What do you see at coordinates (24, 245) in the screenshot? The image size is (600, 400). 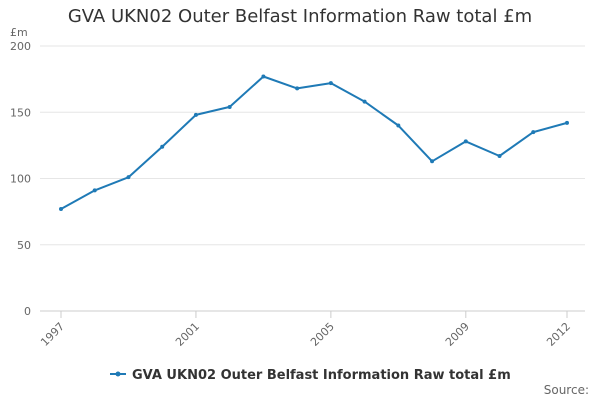 I see `y-tick-label: 50` at bounding box center [24, 245].